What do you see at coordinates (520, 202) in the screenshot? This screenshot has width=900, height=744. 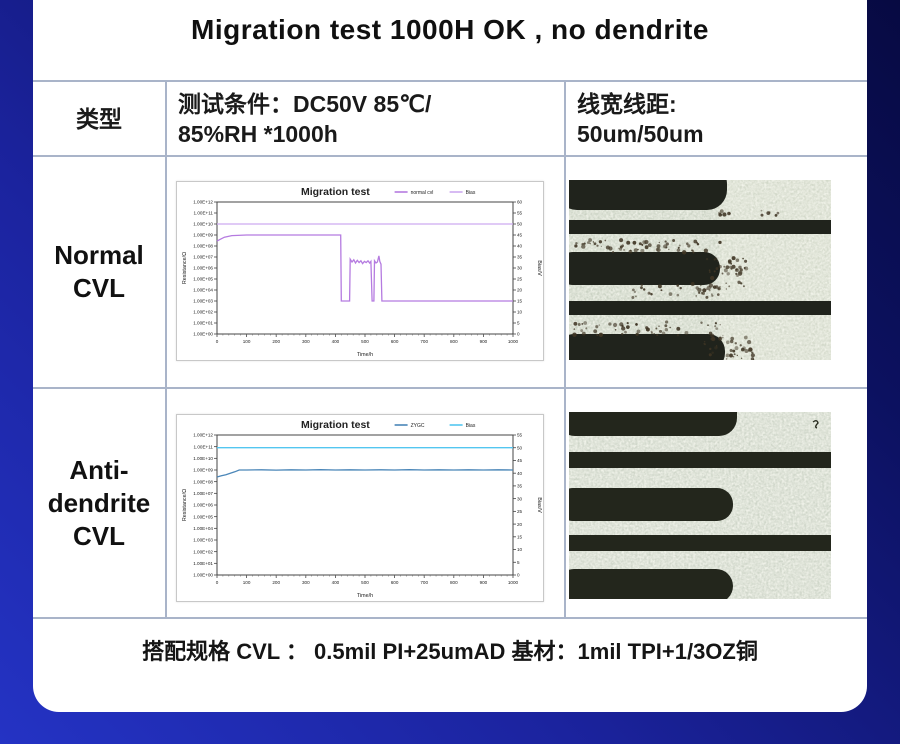 I see `svg-text: 60` at bounding box center [520, 202].